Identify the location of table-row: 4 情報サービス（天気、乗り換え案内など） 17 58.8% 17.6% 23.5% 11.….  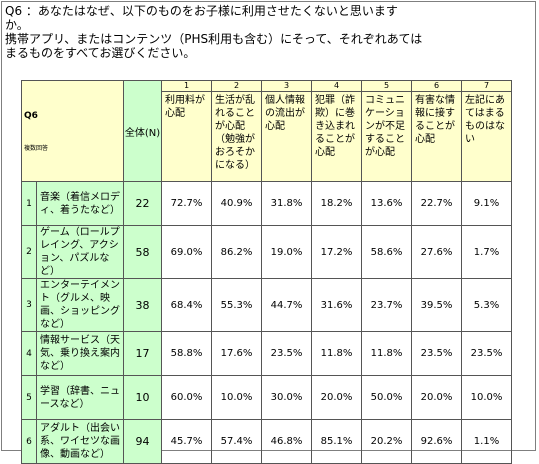
(266, 353).